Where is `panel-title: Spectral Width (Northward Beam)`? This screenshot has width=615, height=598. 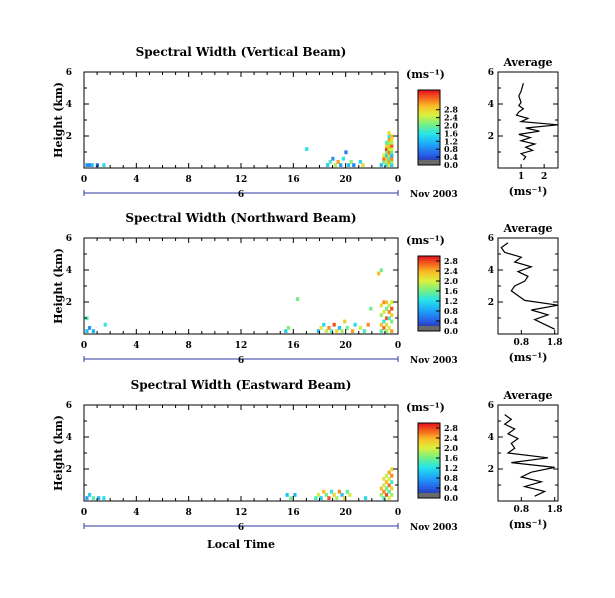 panel-title: Spectral Width (Northward Beam) is located at coordinates (240, 218).